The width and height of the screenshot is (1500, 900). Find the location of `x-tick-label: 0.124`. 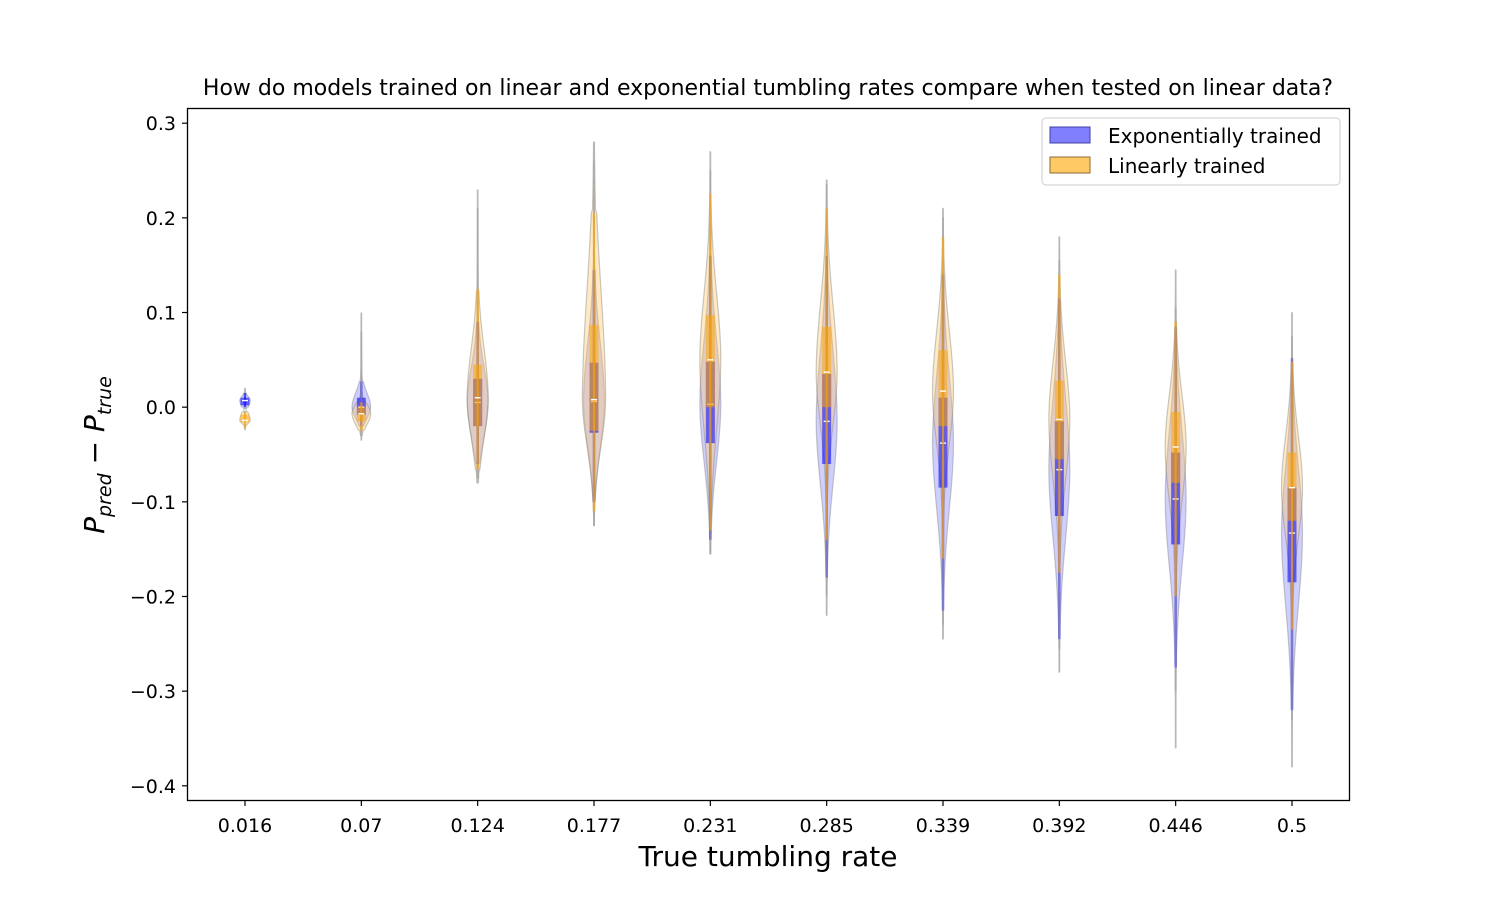

x-tick-label: 0.124 is located at coordinates (477, 826).